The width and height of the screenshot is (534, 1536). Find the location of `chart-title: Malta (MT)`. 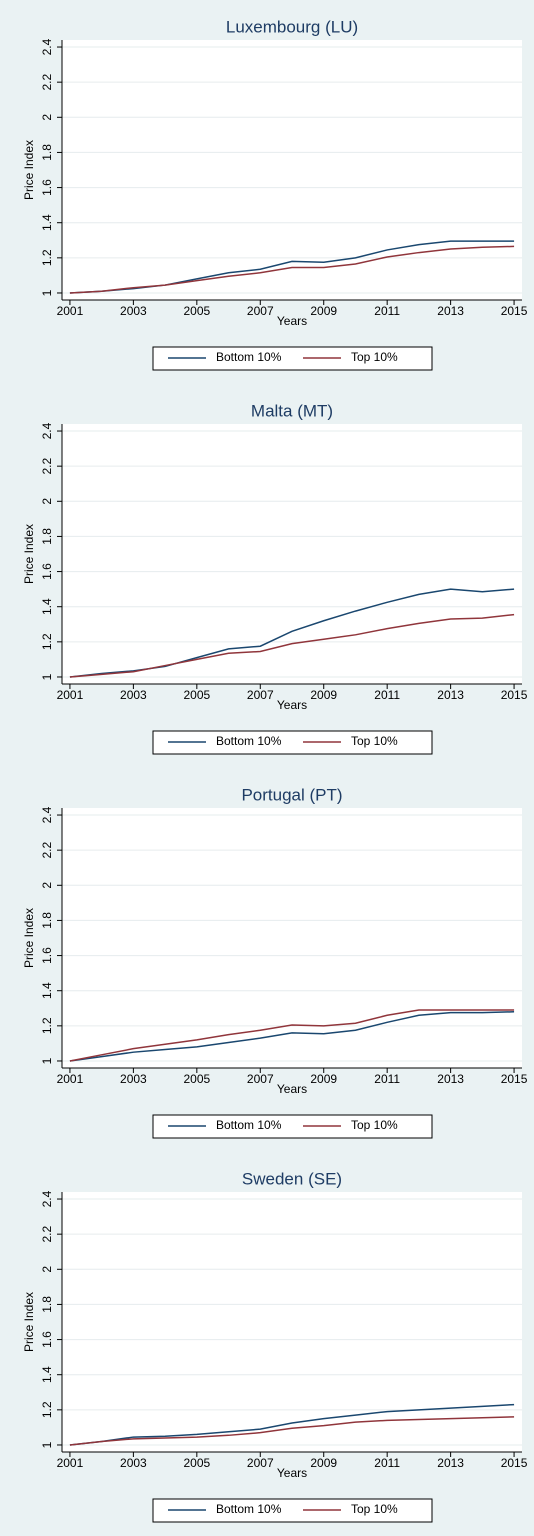

chart-title: Malta (MT) is located at coordinates (292, 410).